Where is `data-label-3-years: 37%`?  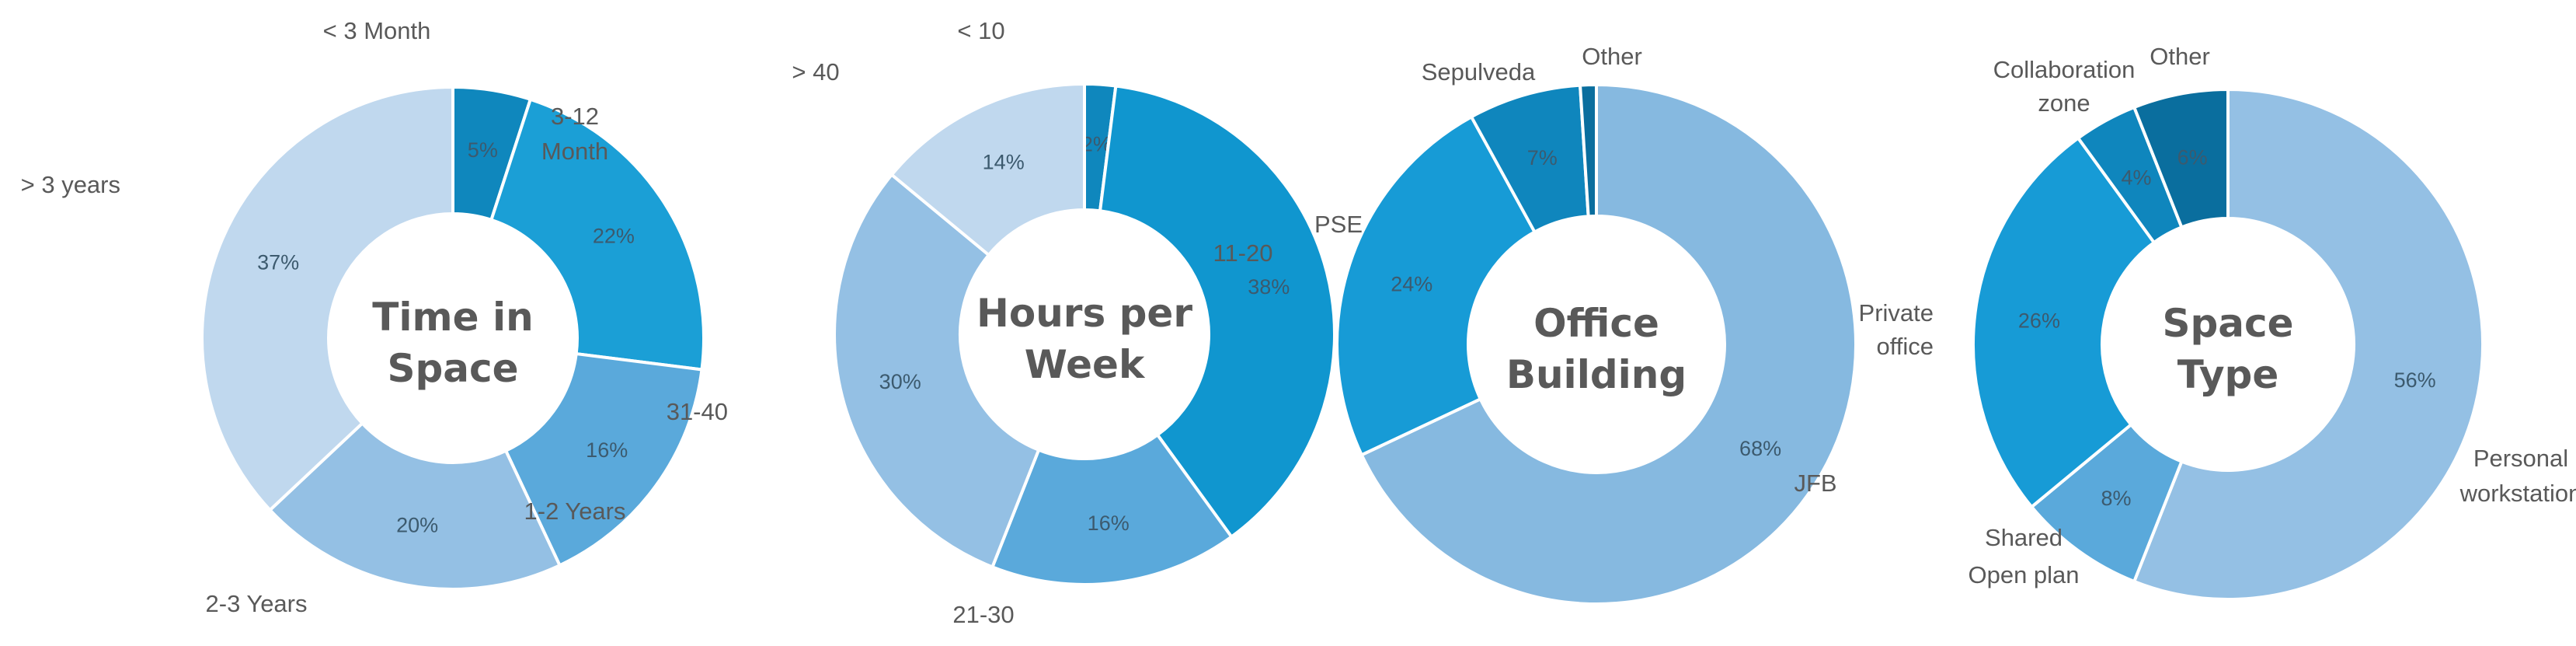
data-label-3-years: 37% is located at coordinates (278, 262).